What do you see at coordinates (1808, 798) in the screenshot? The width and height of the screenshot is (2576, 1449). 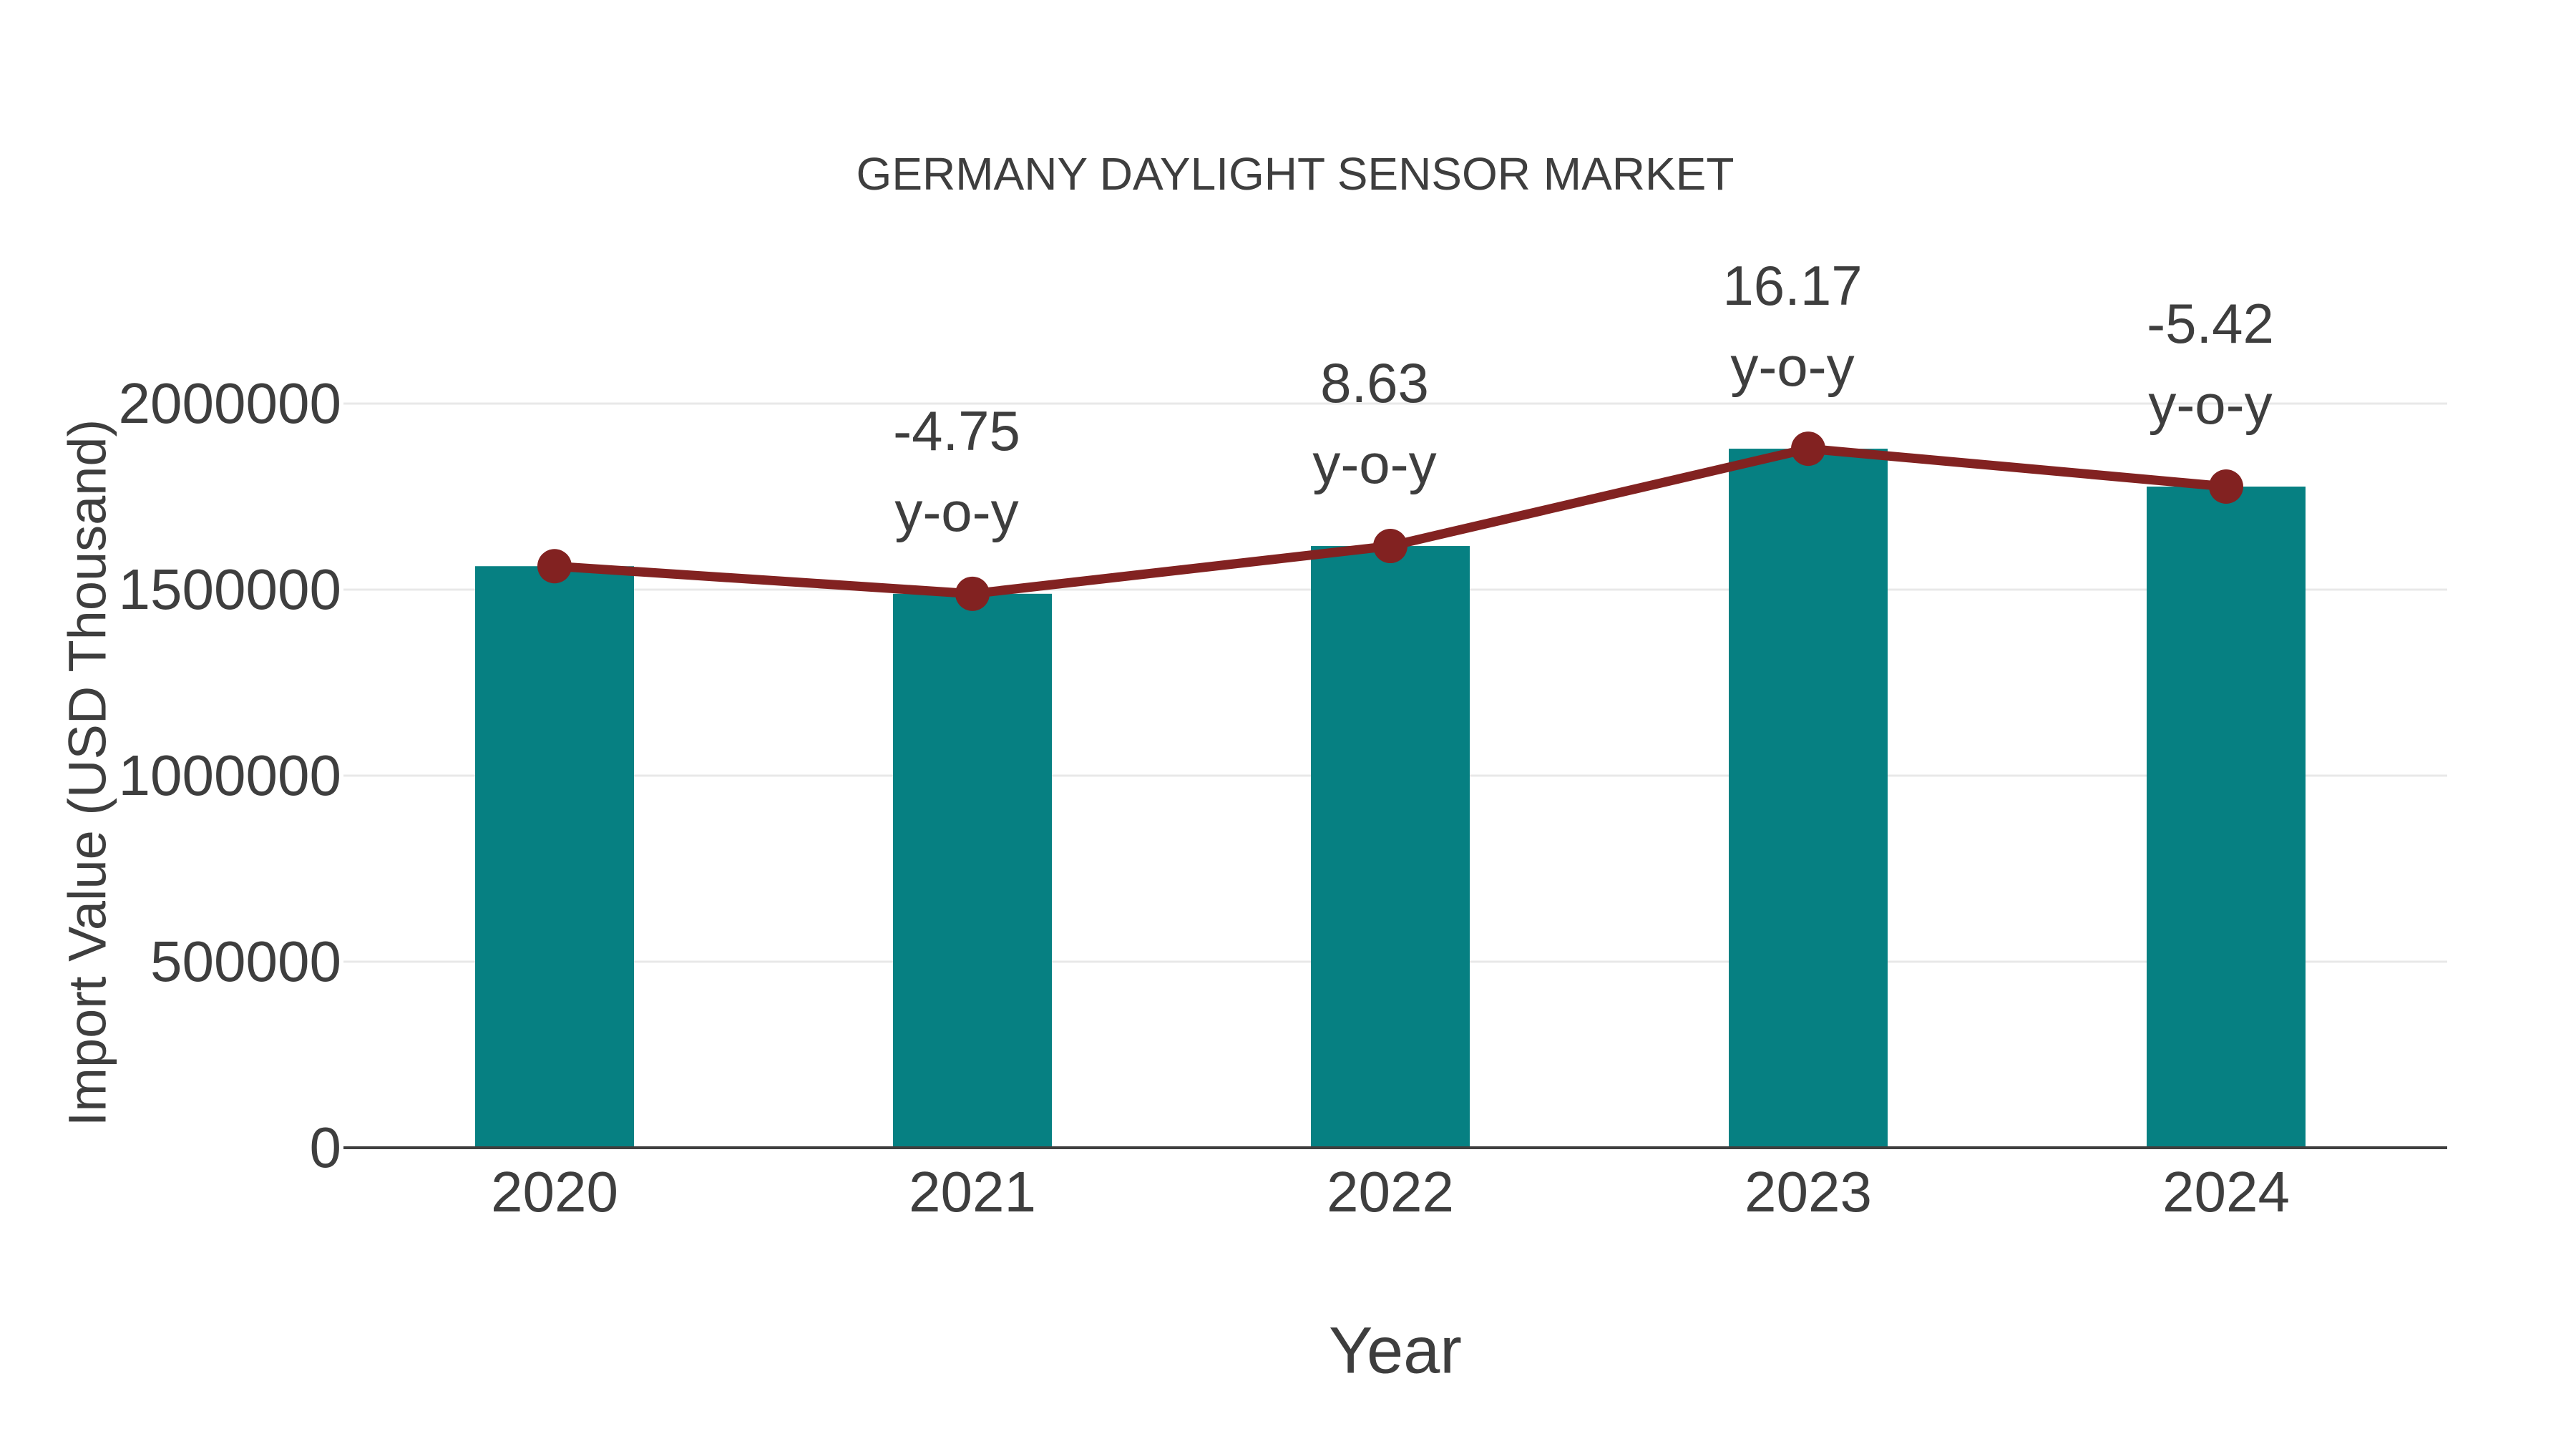 I see `bar-2023` at bounding box center [1808, 798].